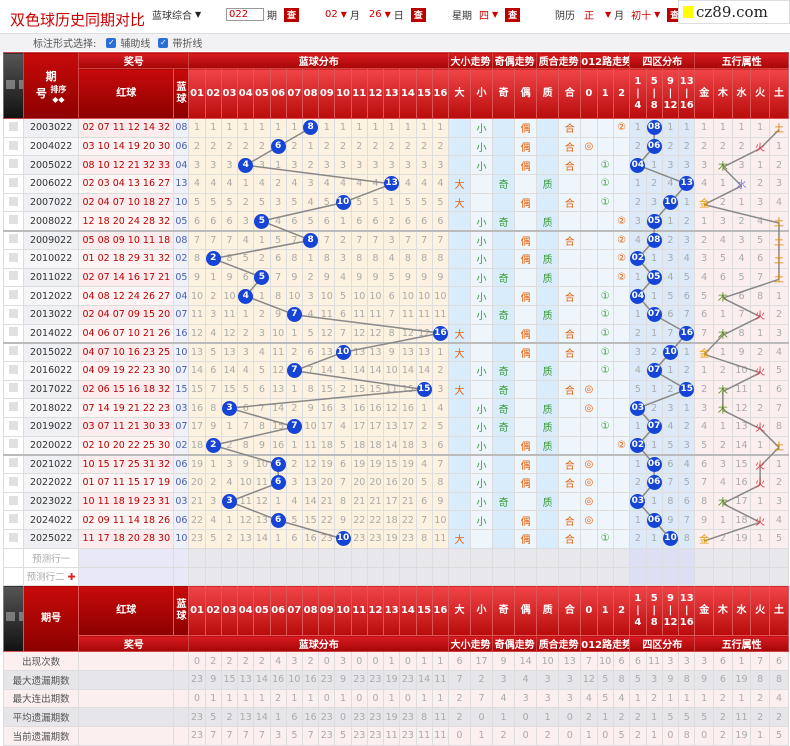 Image resolution: width=790 pixels, height=746 pixels. Describe the element at coordinates (375, 314) in the screenshot. I see `blue-dist-cell: 11` at that location.